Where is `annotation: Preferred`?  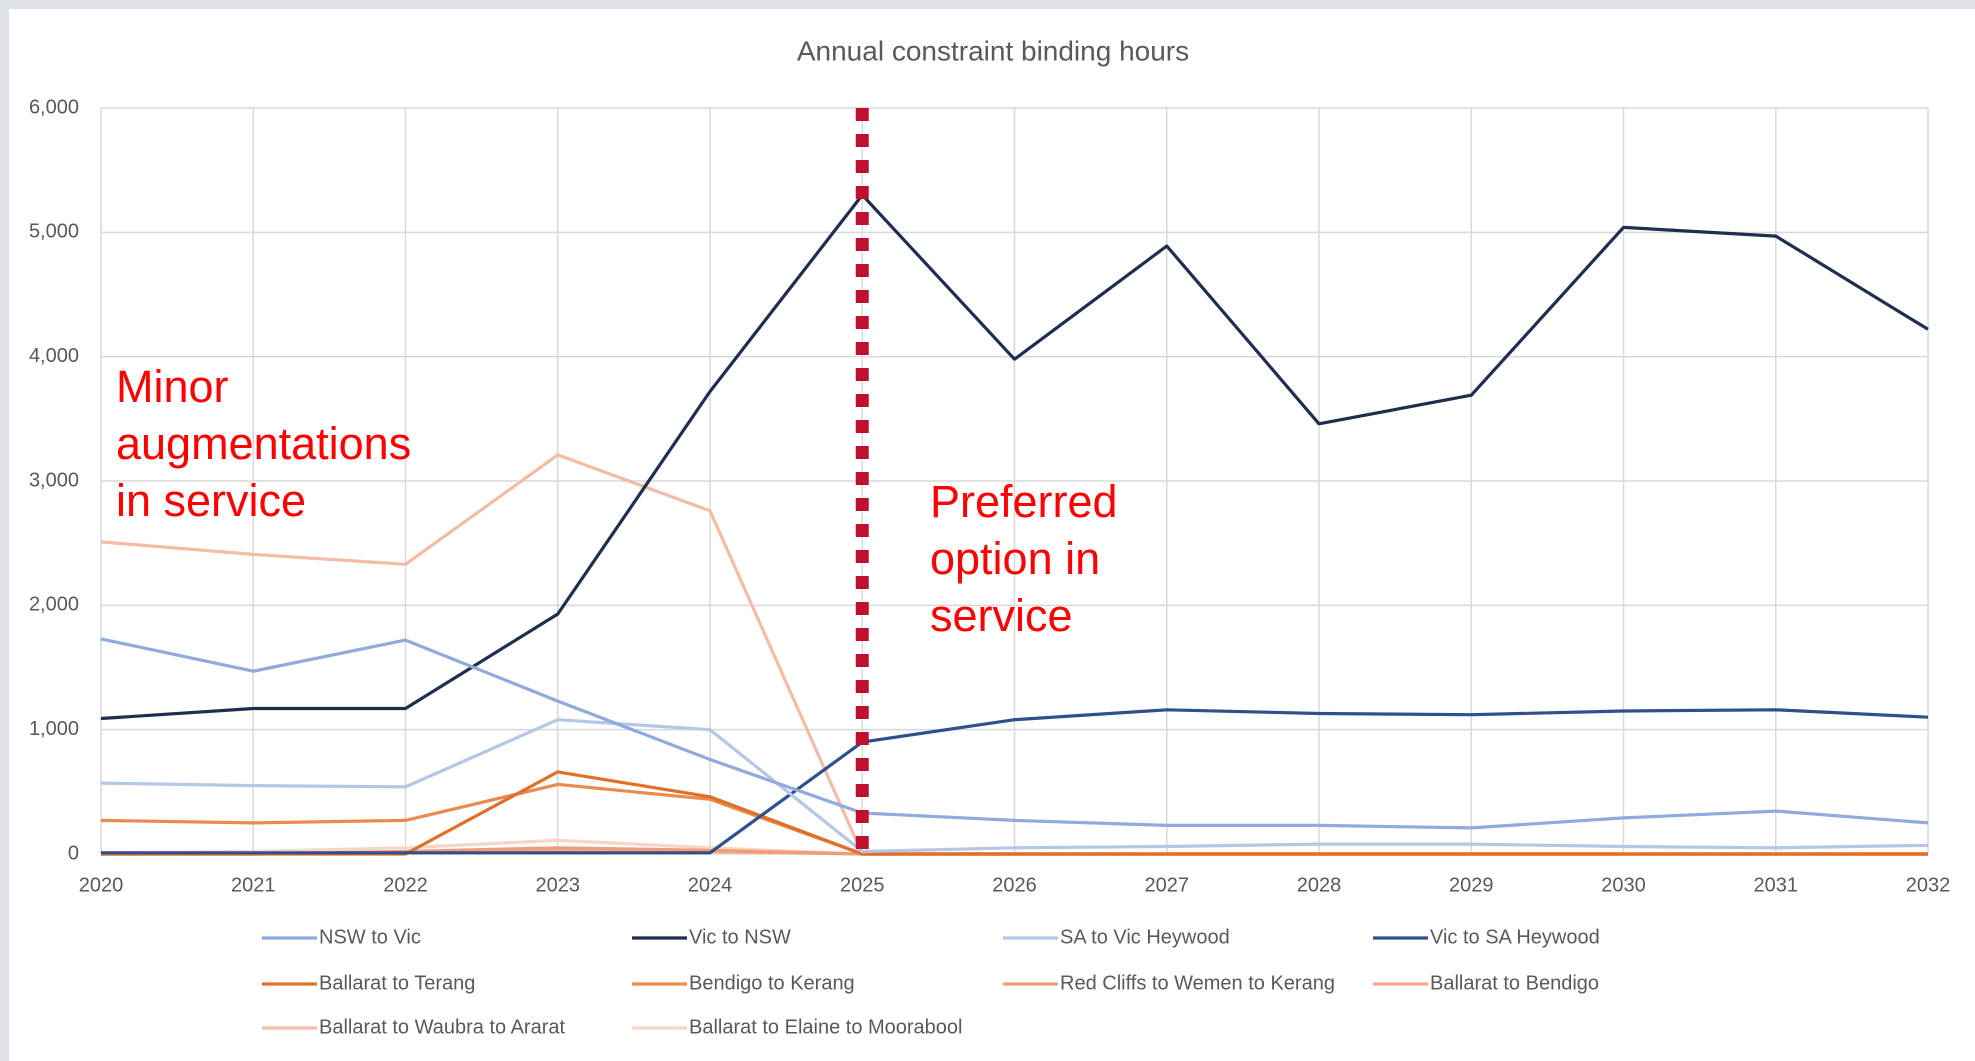
annotation: Preferred is located at coordinates (1024, 501).